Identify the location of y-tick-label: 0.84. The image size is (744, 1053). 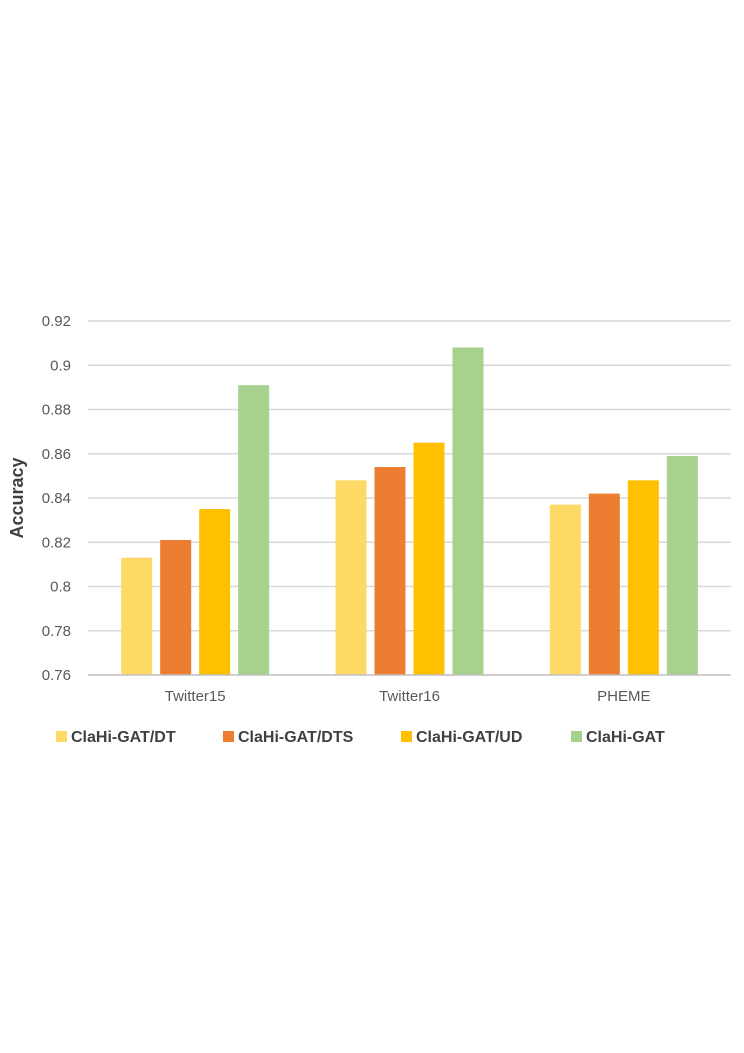
(56, 498).